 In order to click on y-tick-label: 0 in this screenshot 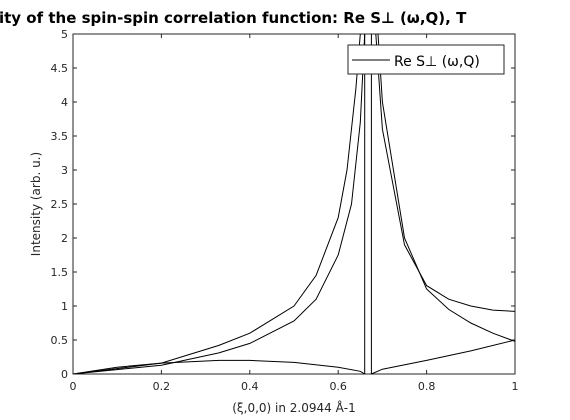, I will do `click(64, 374)`.